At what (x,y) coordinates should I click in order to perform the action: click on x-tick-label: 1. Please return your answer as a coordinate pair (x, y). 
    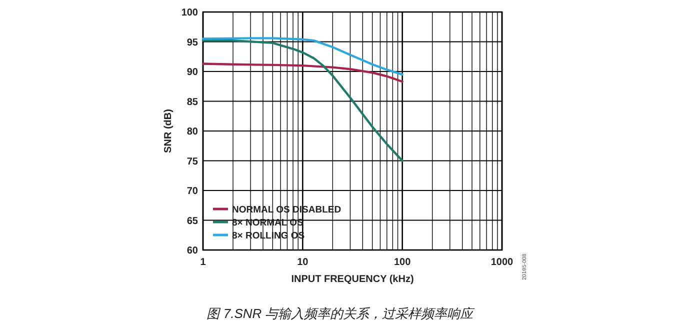
    Looking at the image, I should click on (203, 262).